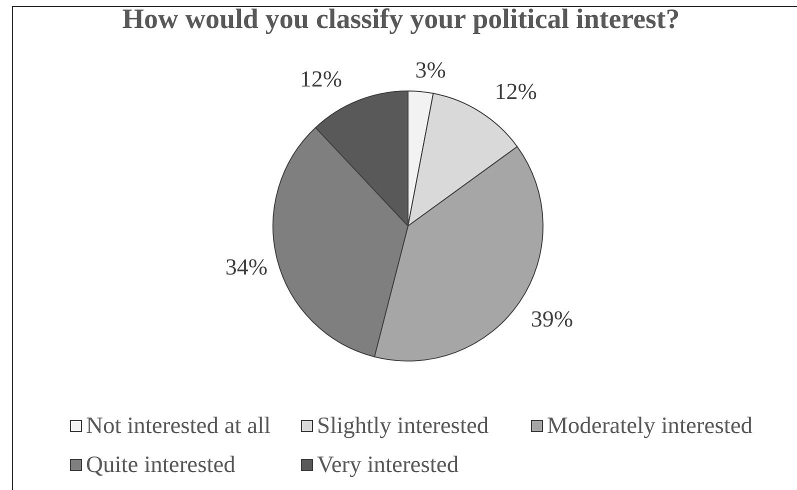  I want to click on legend-label: Very interested, so click(388, 465).